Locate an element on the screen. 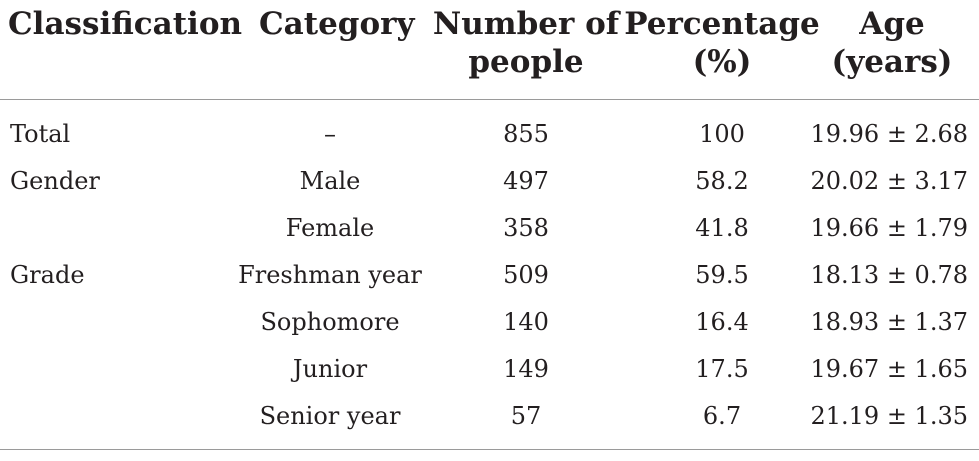  row-percentage: 17.5 is located at coordinates (722, 369).